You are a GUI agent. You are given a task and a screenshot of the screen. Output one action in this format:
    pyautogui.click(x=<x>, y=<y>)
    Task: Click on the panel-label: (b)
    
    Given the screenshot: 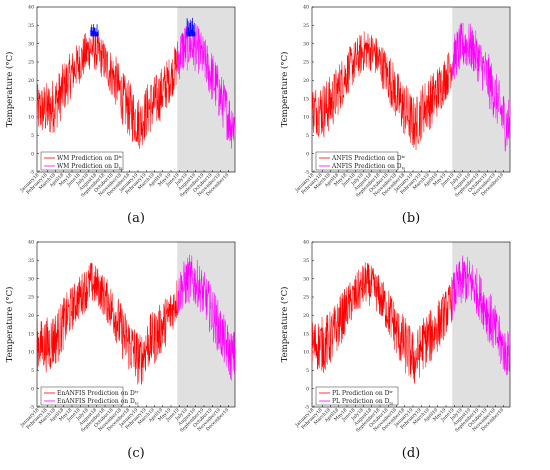 What is the action you would take?
    pyautogui.click(x=411, y=218)
    